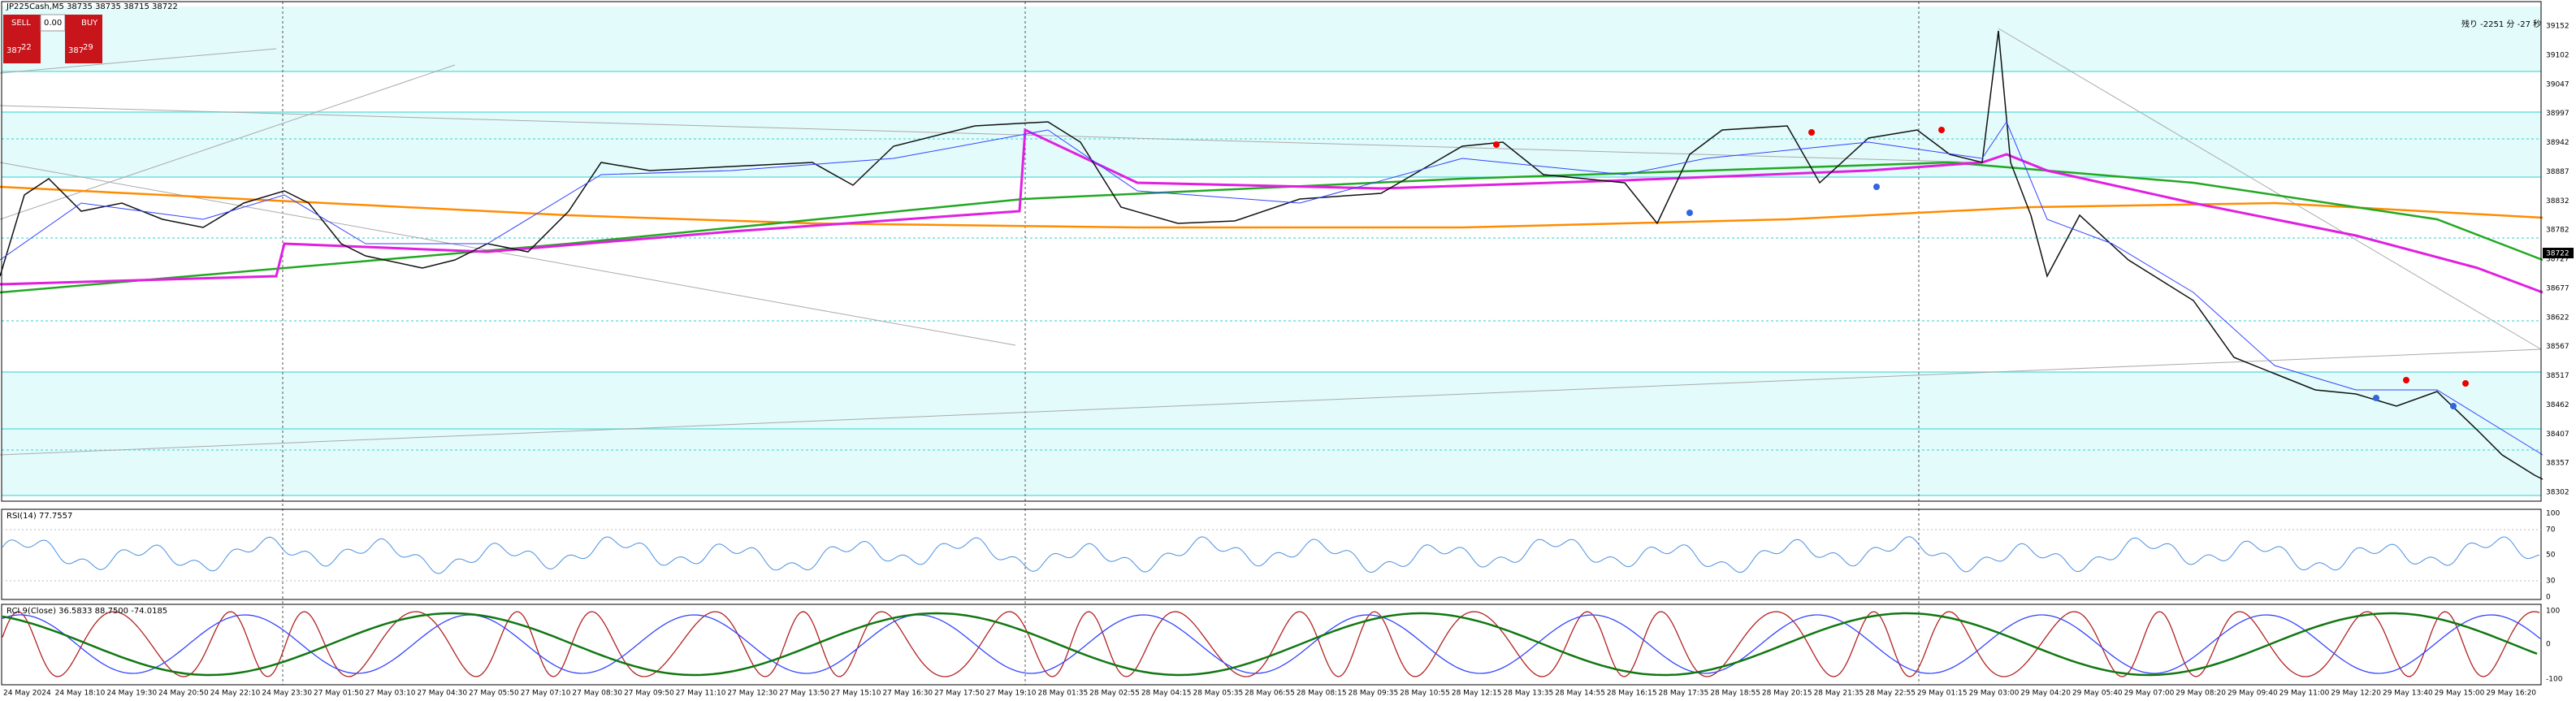 The height and width of the screenshot is (701, 2576). What do you see at coordinates (2558, 143) in the screenshot?
I see `price-label: 38942` at bounding box center [2558, 143].